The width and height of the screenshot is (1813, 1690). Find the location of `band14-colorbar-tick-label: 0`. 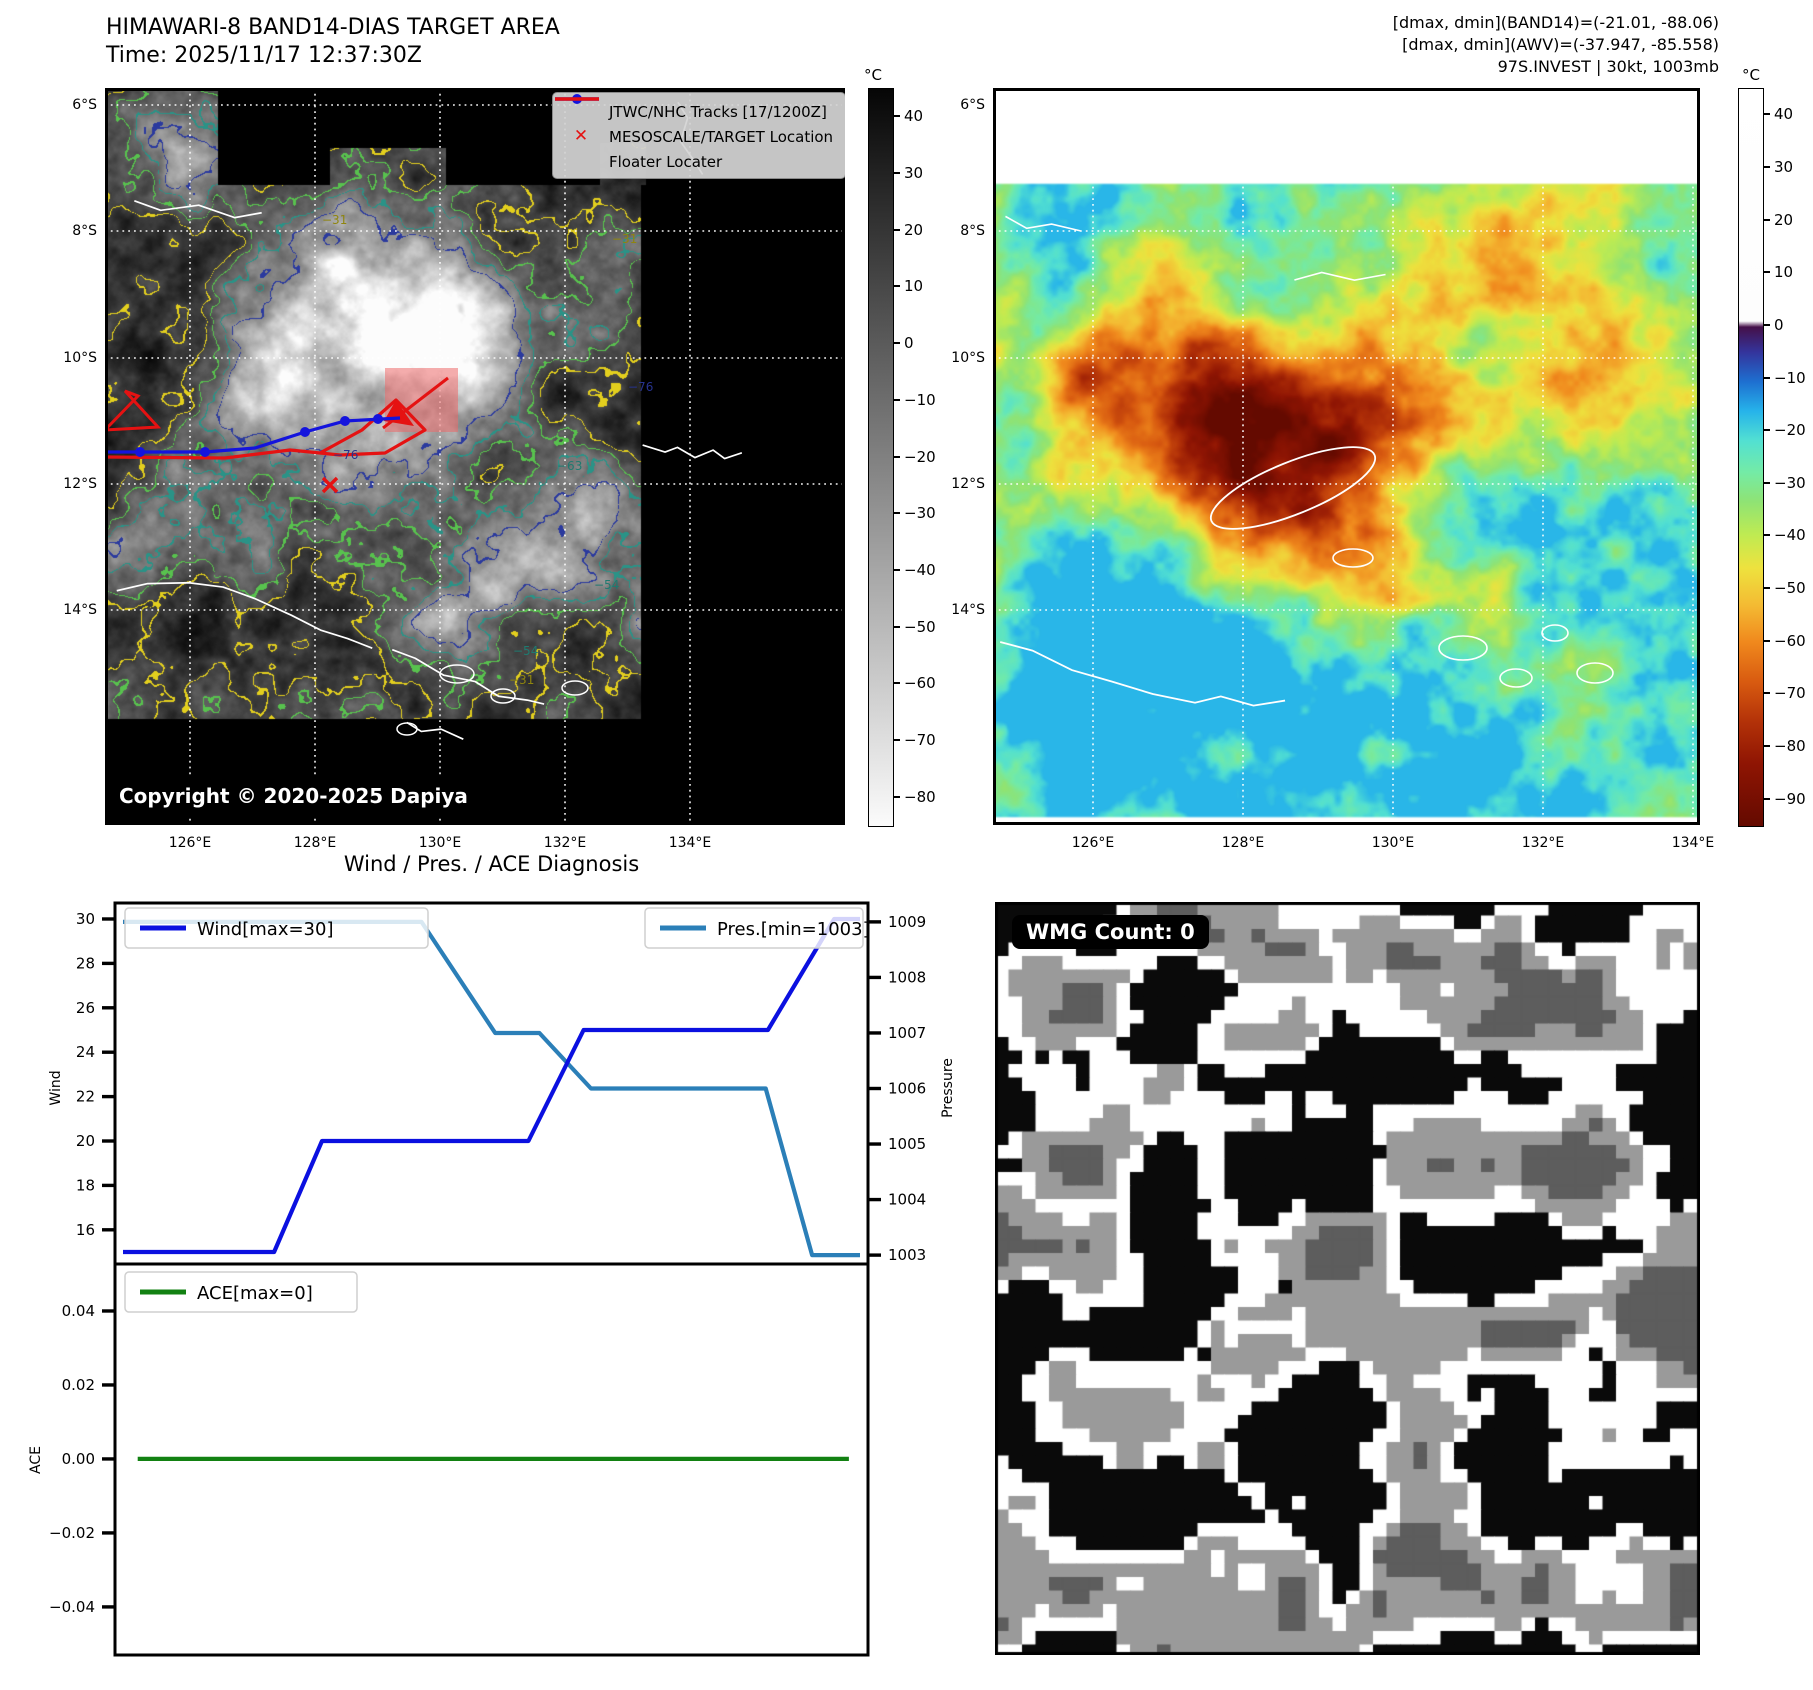

band14-colorbar-tick-label: 0 is located at coordinates (909, 343).